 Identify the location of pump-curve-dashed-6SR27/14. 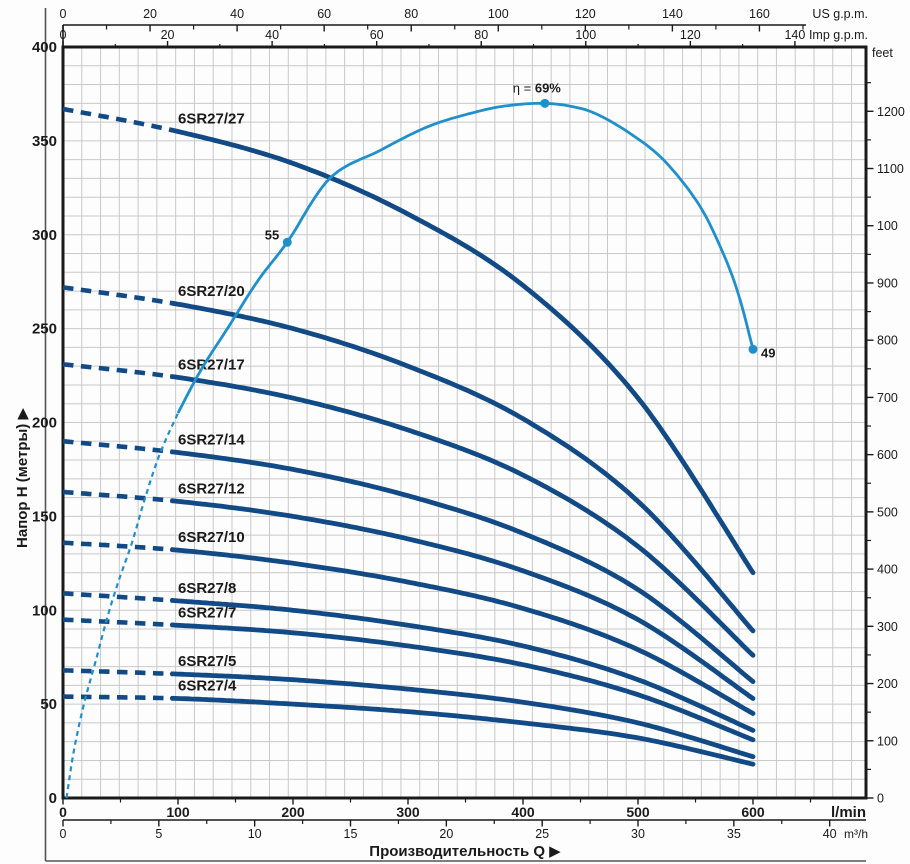
(117, 447).